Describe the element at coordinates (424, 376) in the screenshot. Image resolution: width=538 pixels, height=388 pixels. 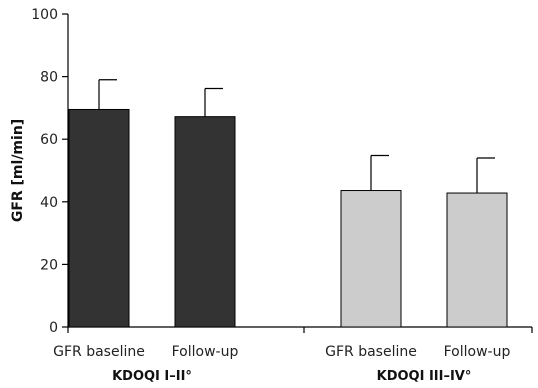
I see `x-group-label: KDOQI III–IV°` at that location.